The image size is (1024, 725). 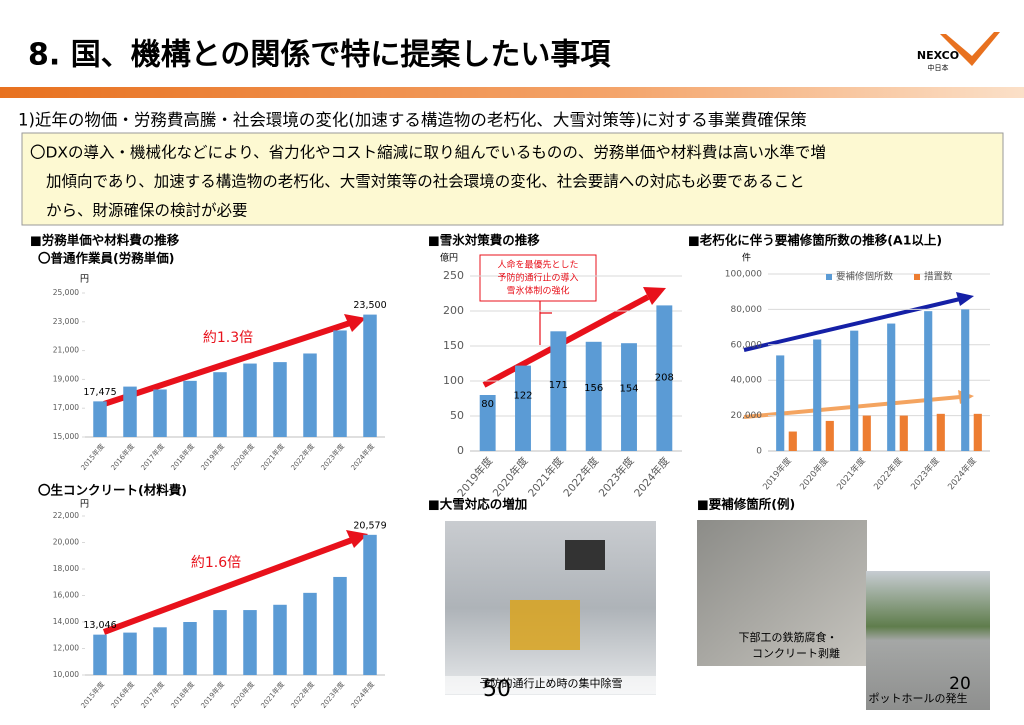 What do you see at coordinates (66, 350) in the screenshot?
I see `y-tick-label: 21,000` at bounding box center [66, 350].